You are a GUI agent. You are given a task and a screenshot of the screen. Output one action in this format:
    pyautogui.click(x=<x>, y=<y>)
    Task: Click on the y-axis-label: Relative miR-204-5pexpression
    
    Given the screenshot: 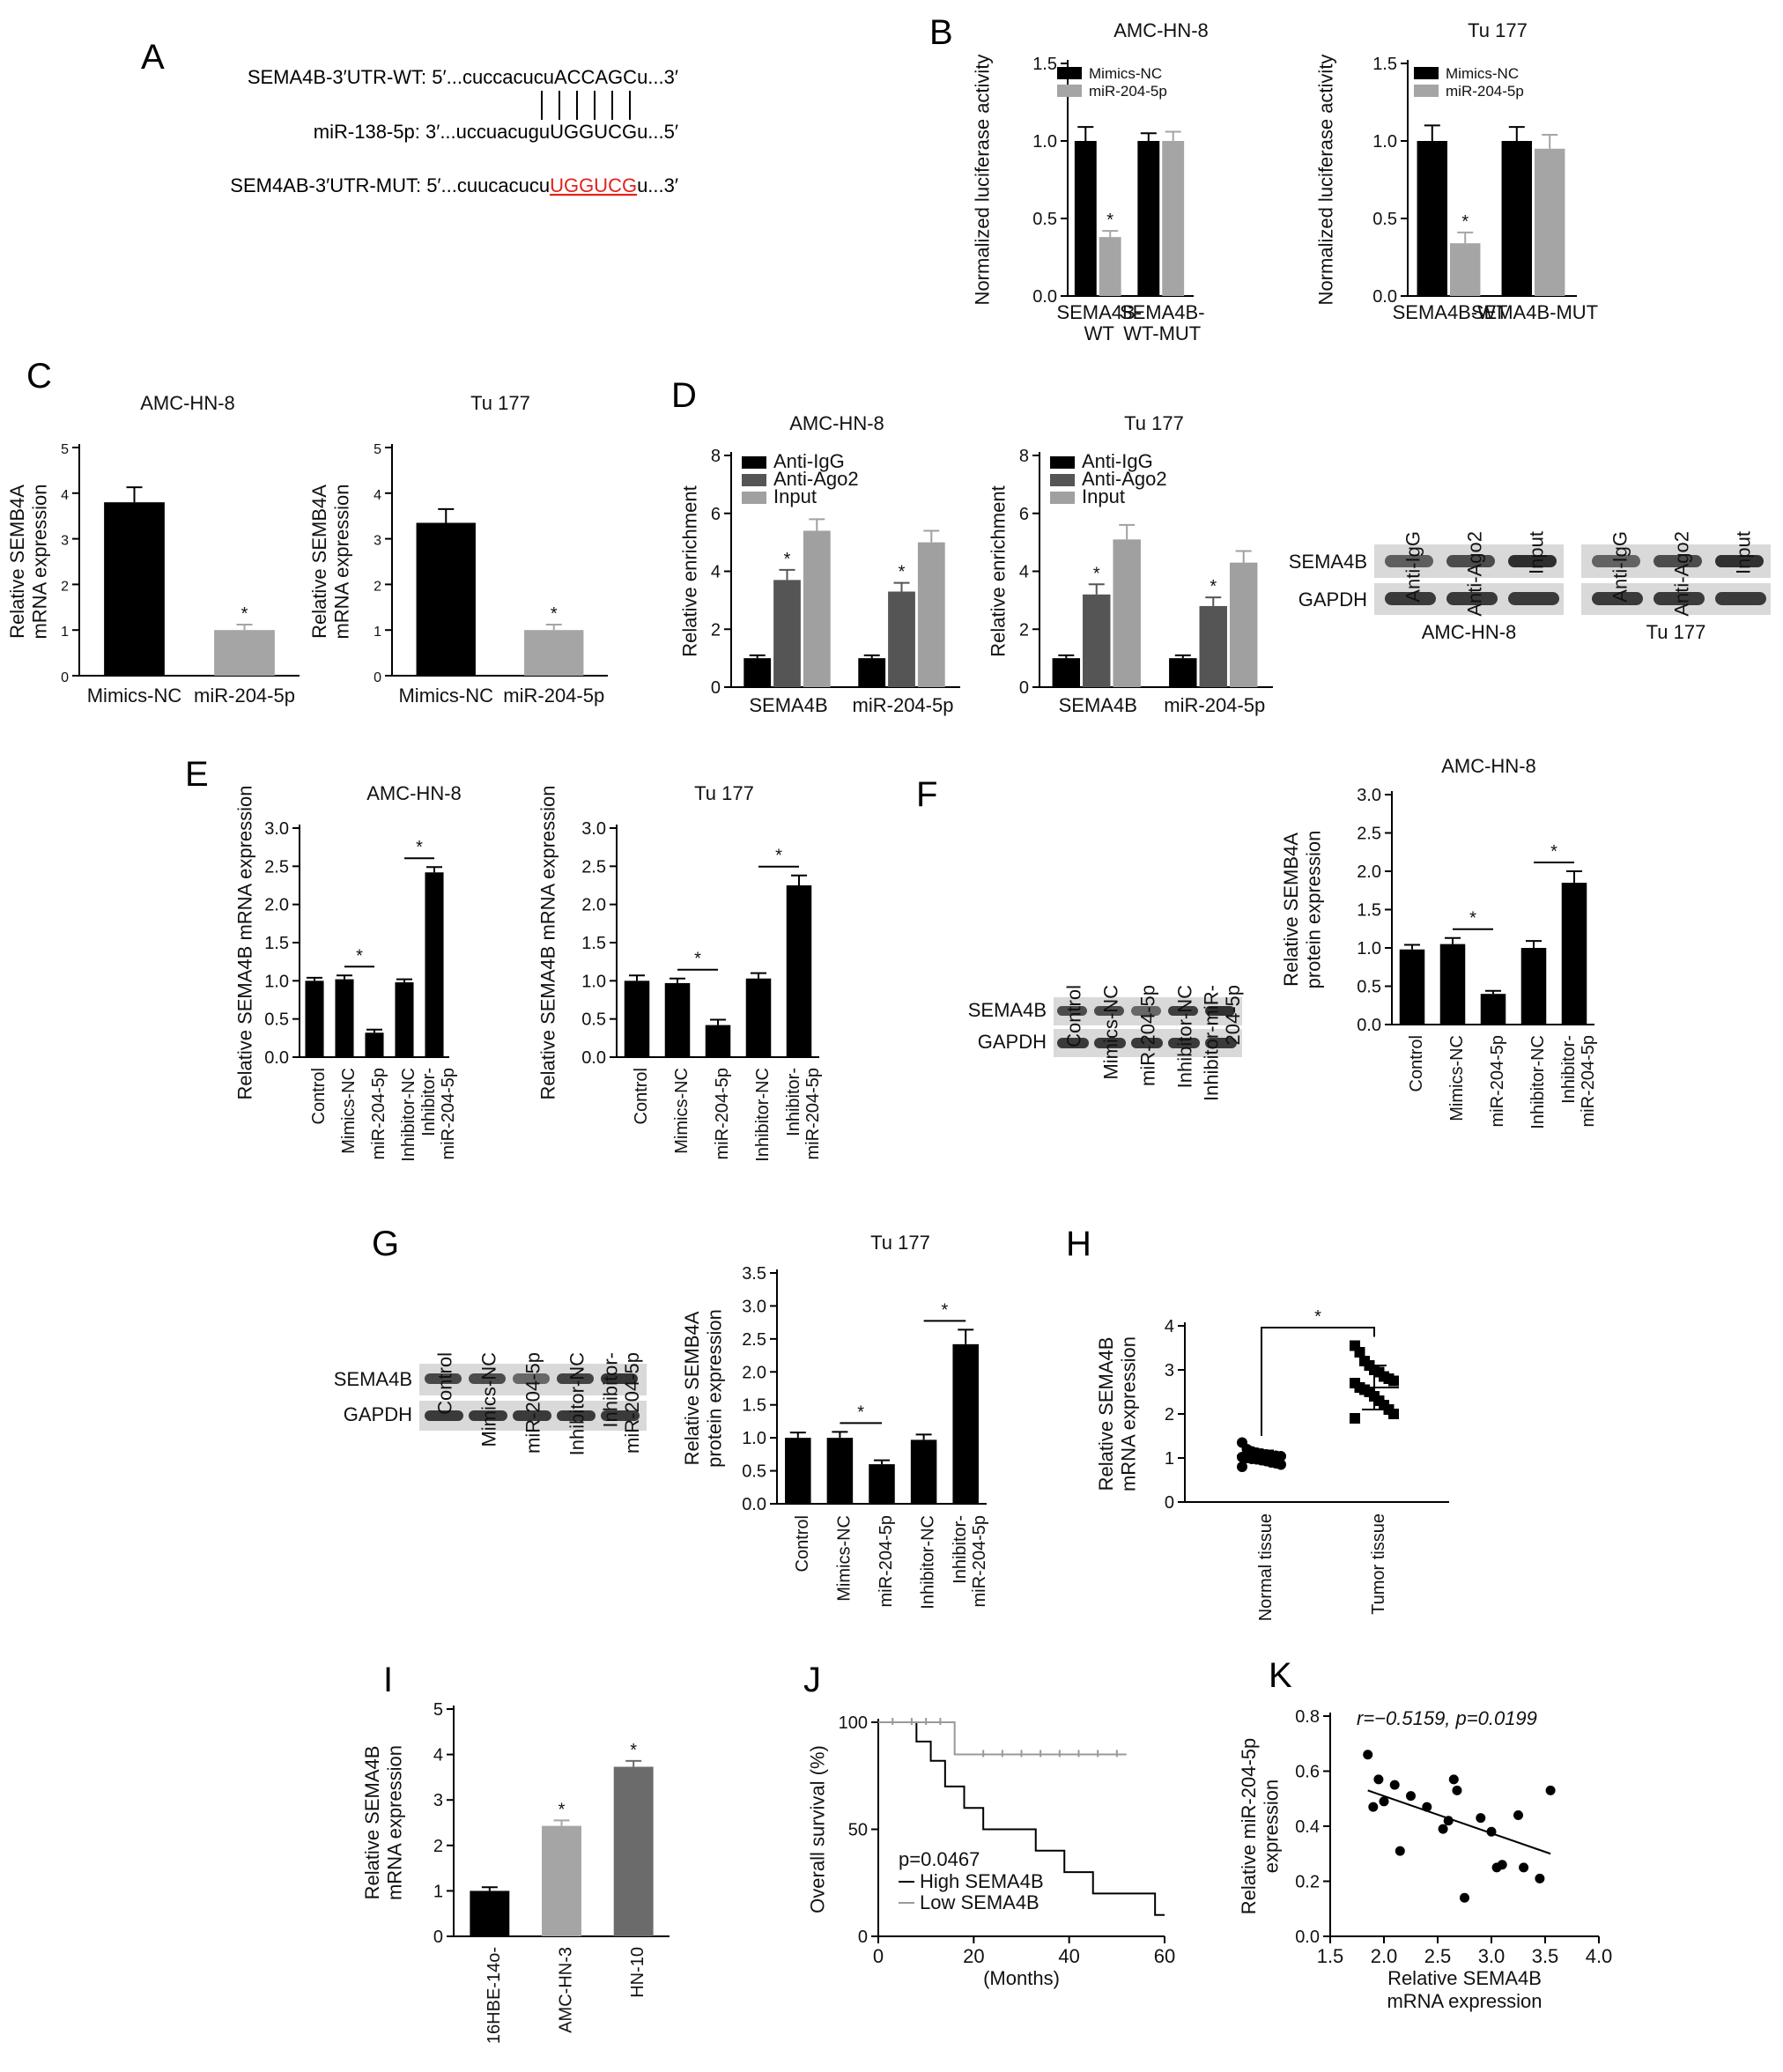 What is the action you would take?
    pyautogui.click(x=1260, y=1826)
    